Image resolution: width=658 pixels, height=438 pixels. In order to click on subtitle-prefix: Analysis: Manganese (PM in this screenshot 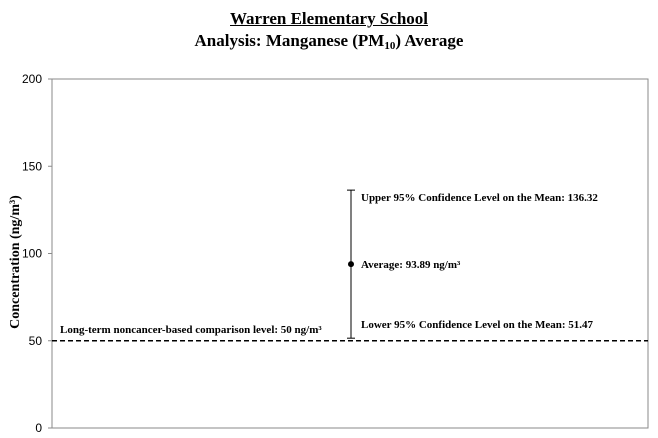, I will do `click(289, 40)`.